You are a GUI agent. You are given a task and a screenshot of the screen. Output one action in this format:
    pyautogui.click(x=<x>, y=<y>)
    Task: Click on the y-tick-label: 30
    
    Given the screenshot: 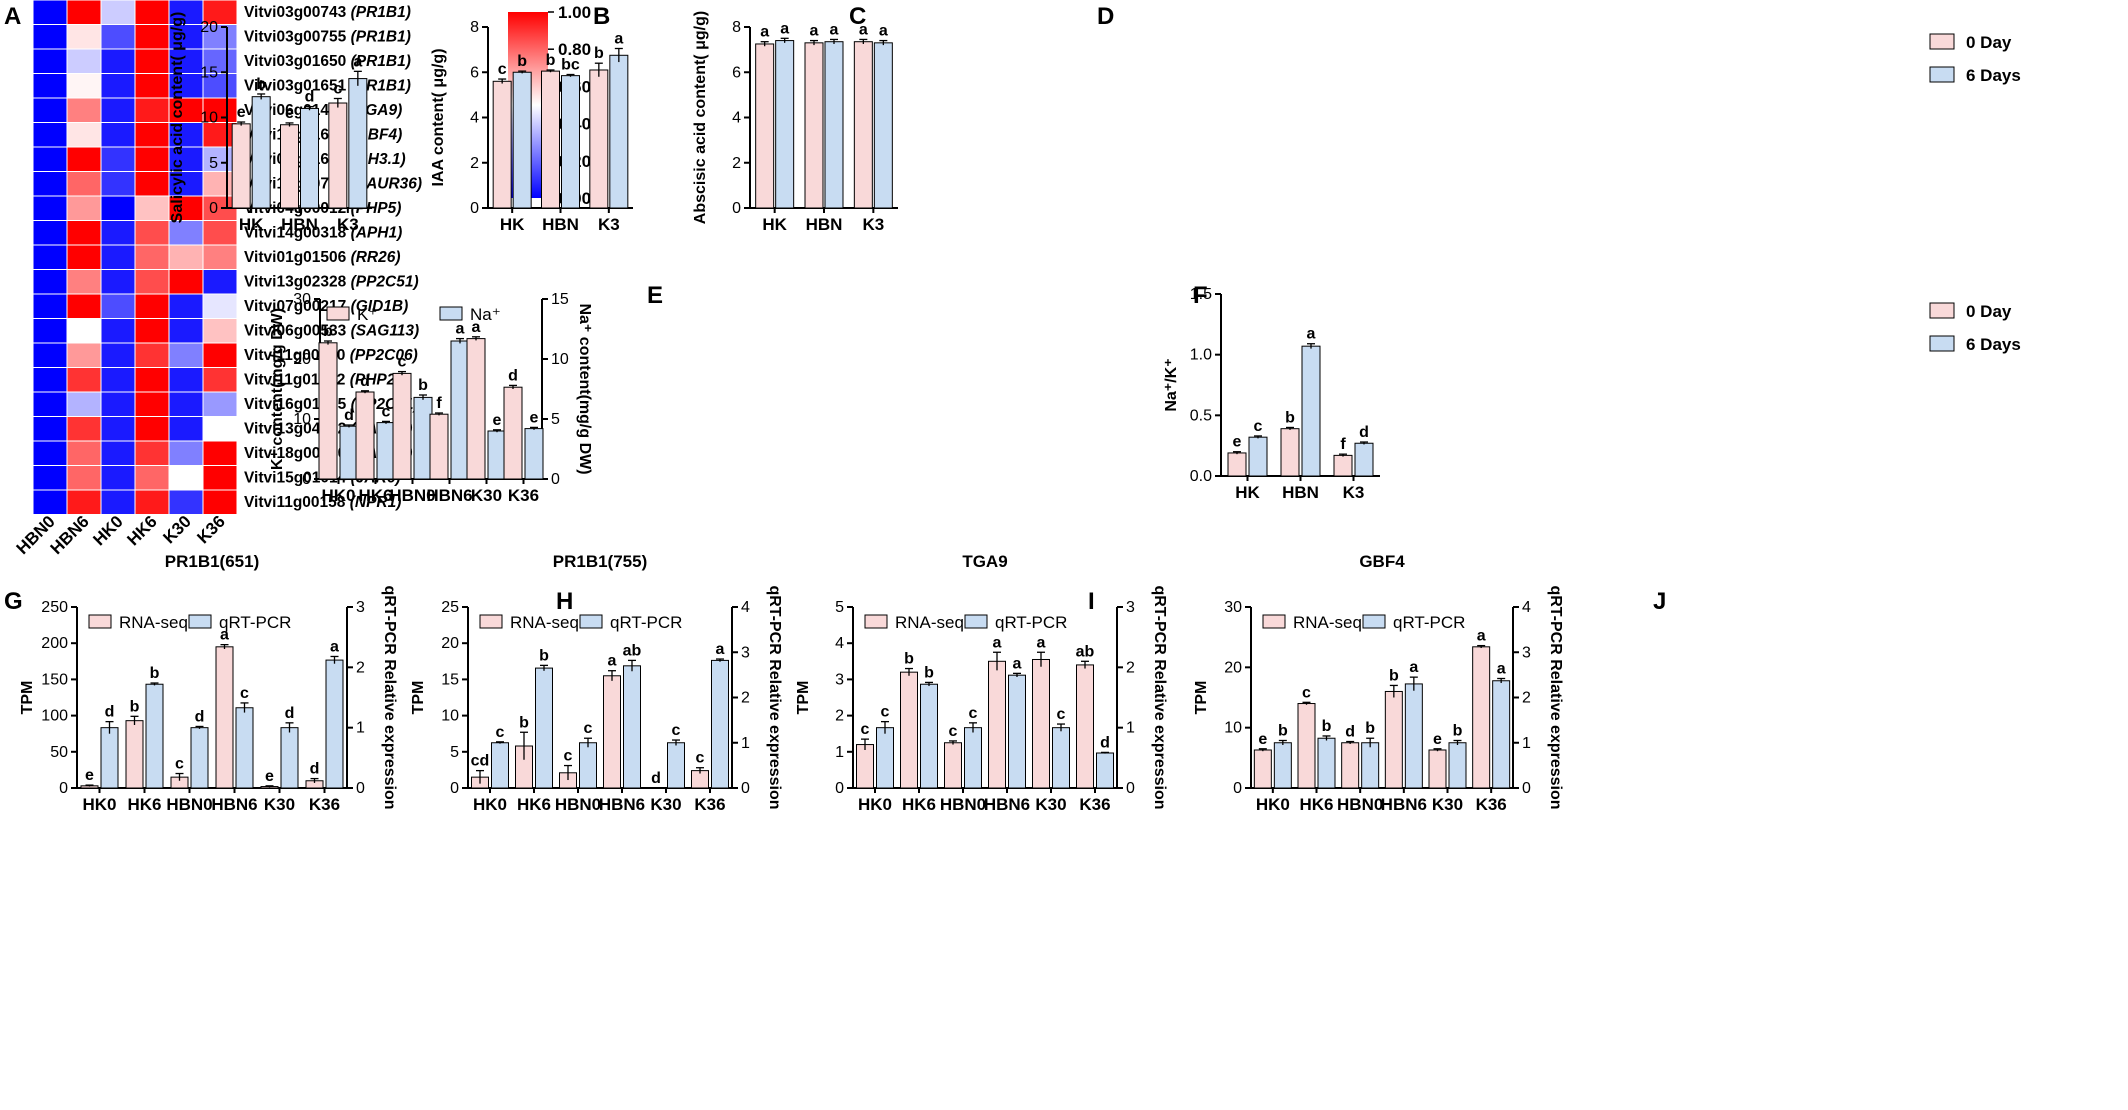 What is the action you would take?
    pyautogui.click(x=302, y=299)
    